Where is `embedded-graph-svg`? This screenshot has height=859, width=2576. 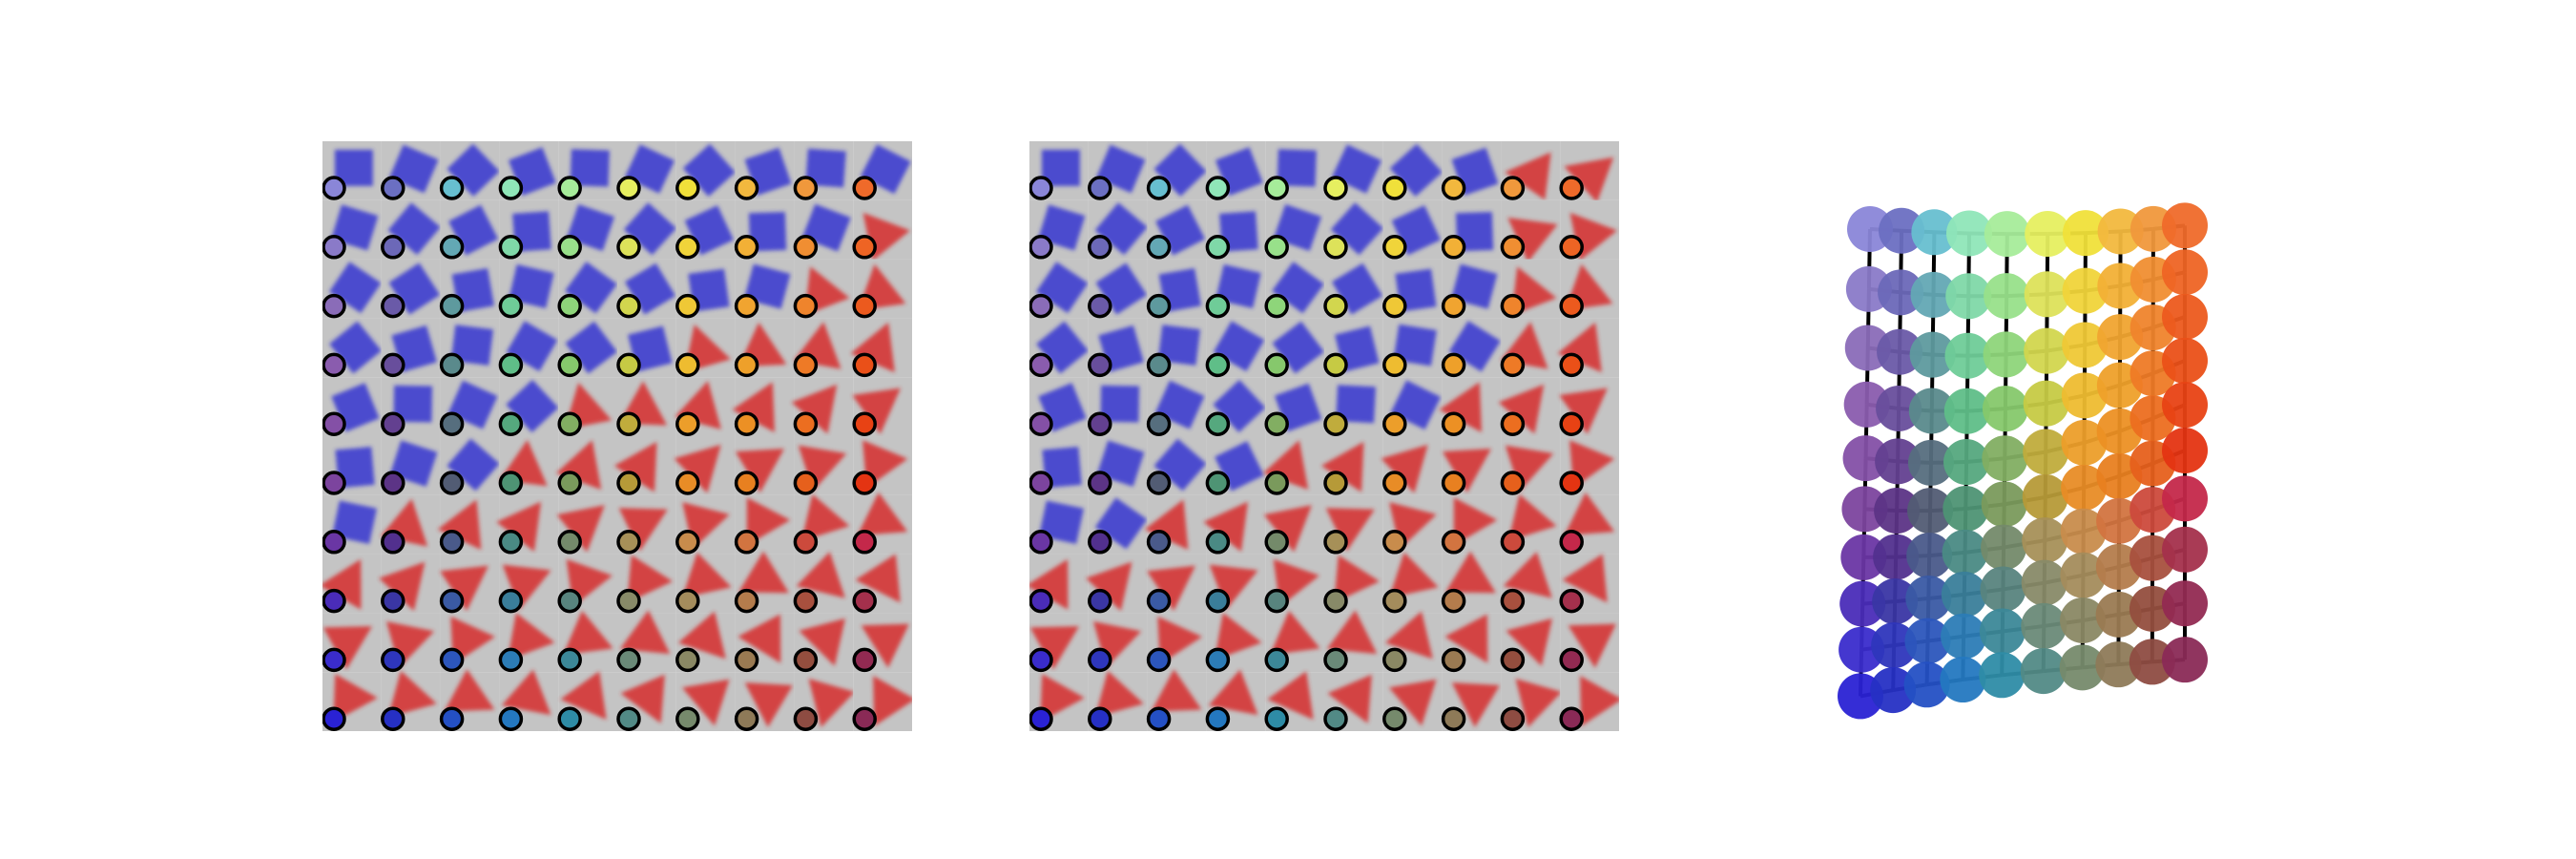 embedded-graph-svg is located at coordinates (2023, 461).